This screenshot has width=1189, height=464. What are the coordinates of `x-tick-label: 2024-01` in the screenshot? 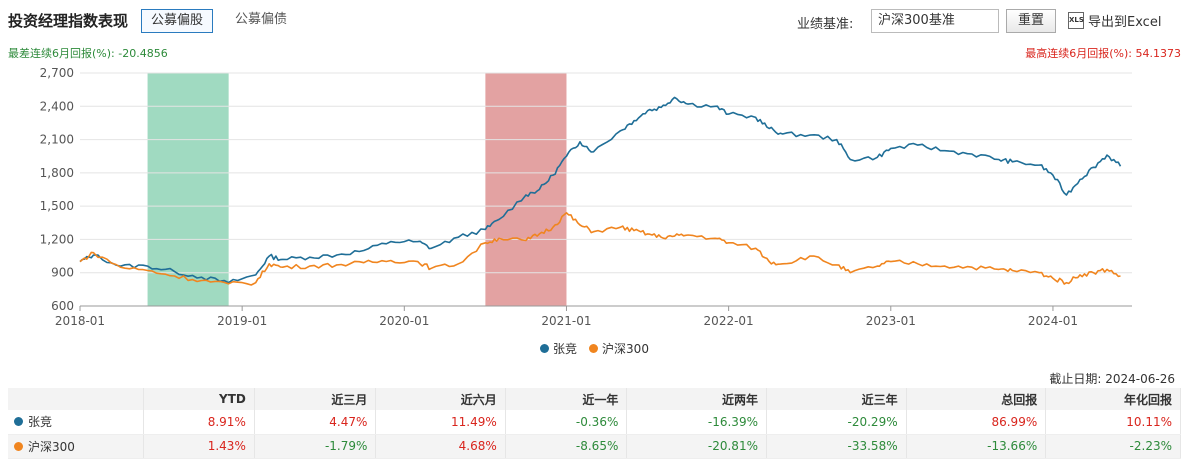 It's located at (1053, 321).